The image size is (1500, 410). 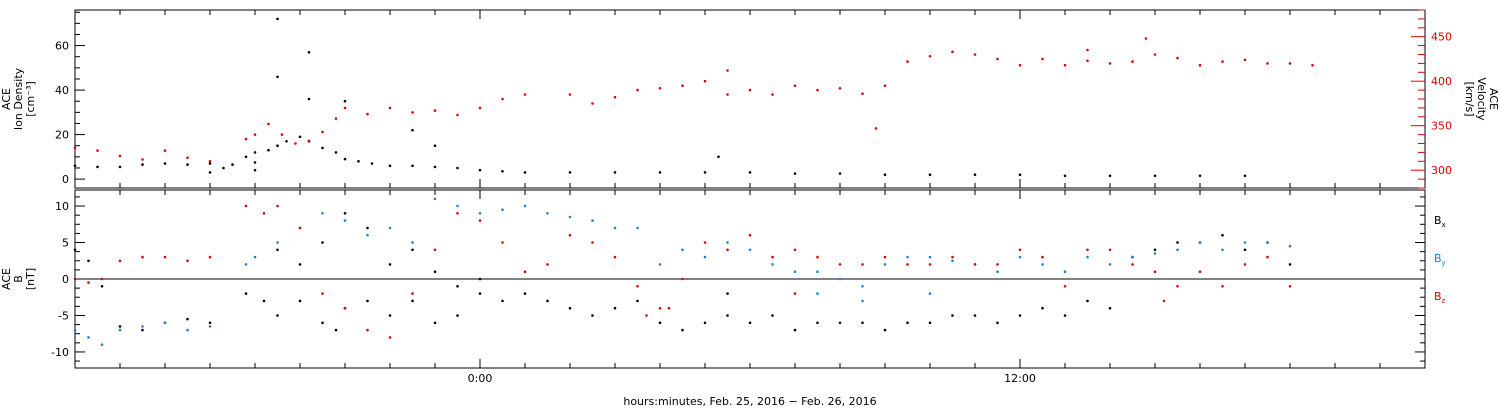 I want to click on x-tick-label: 12:00, so click(x=1020, y=378).